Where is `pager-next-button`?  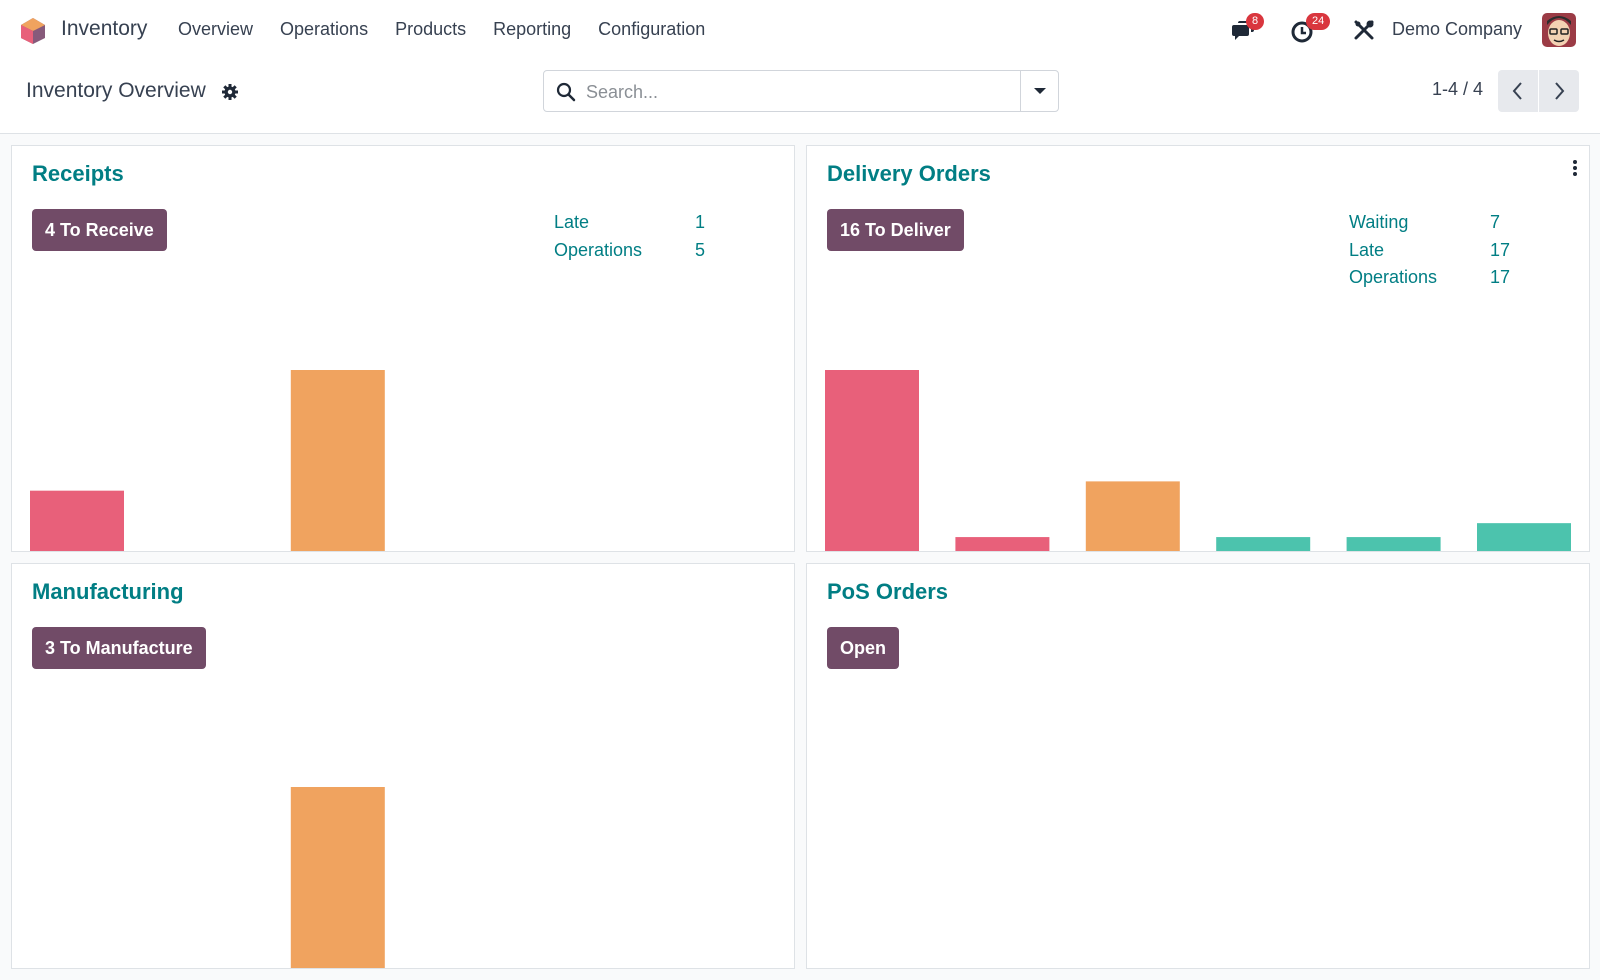
pager-next-button is located at coordinates (1559, 91).